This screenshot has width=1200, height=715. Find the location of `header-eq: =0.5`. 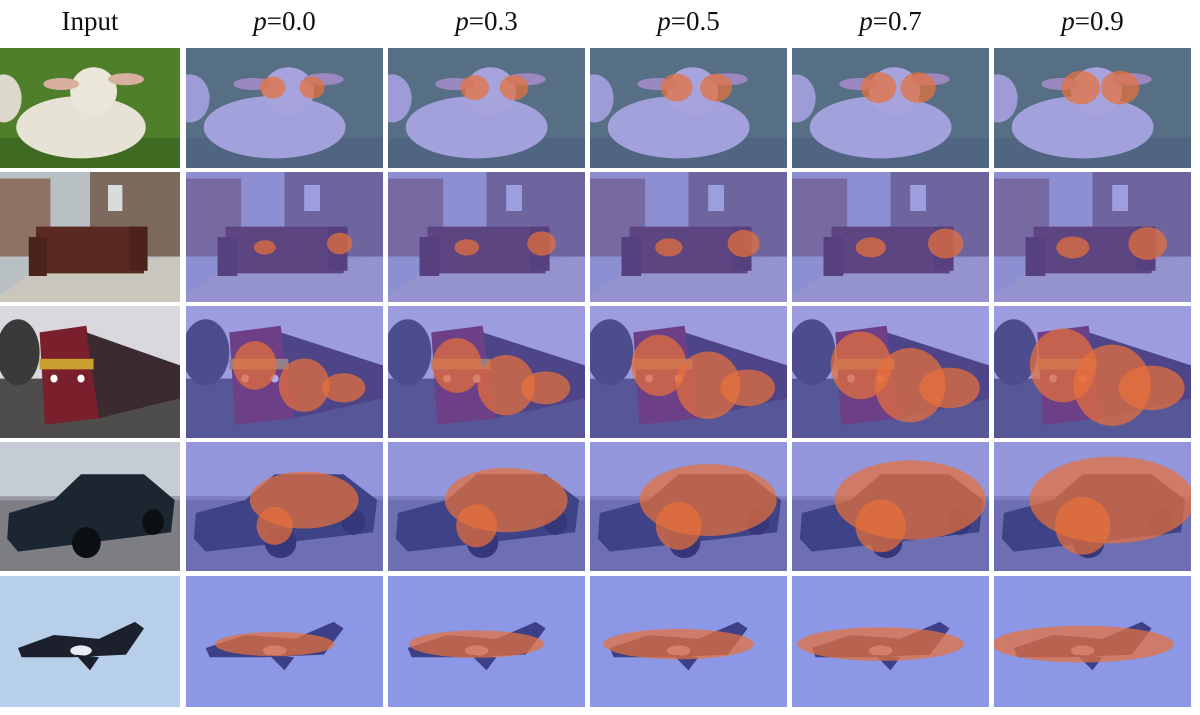

header-eq: =0.5 is located at coordinates (695, 21).